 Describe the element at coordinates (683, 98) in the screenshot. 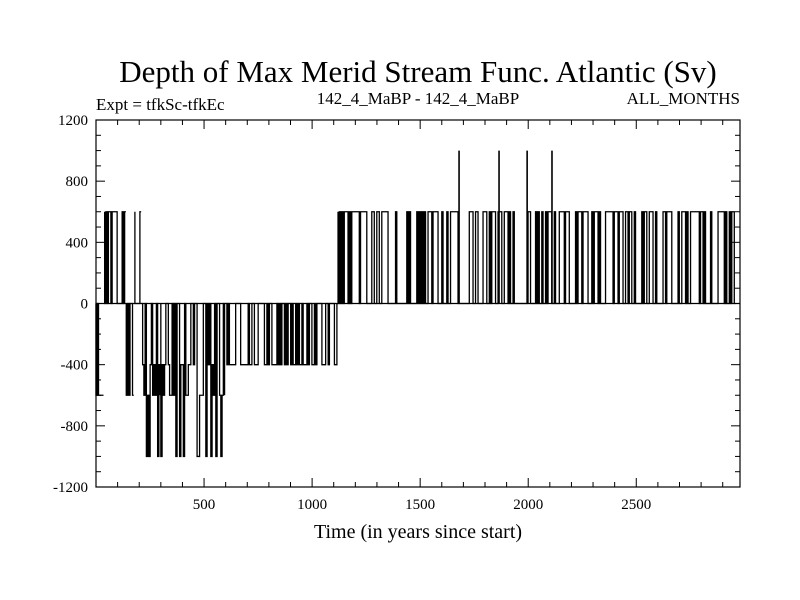

I see `months-label: ALL_MONTHS` at that location.